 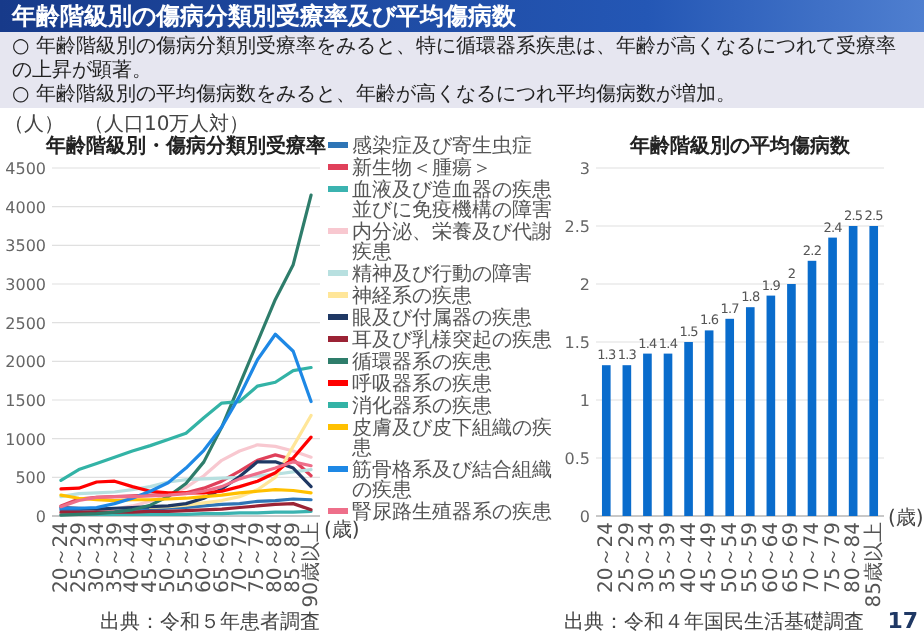 I want to click on y-tick-label: 4500, so click(x=25, y=169).